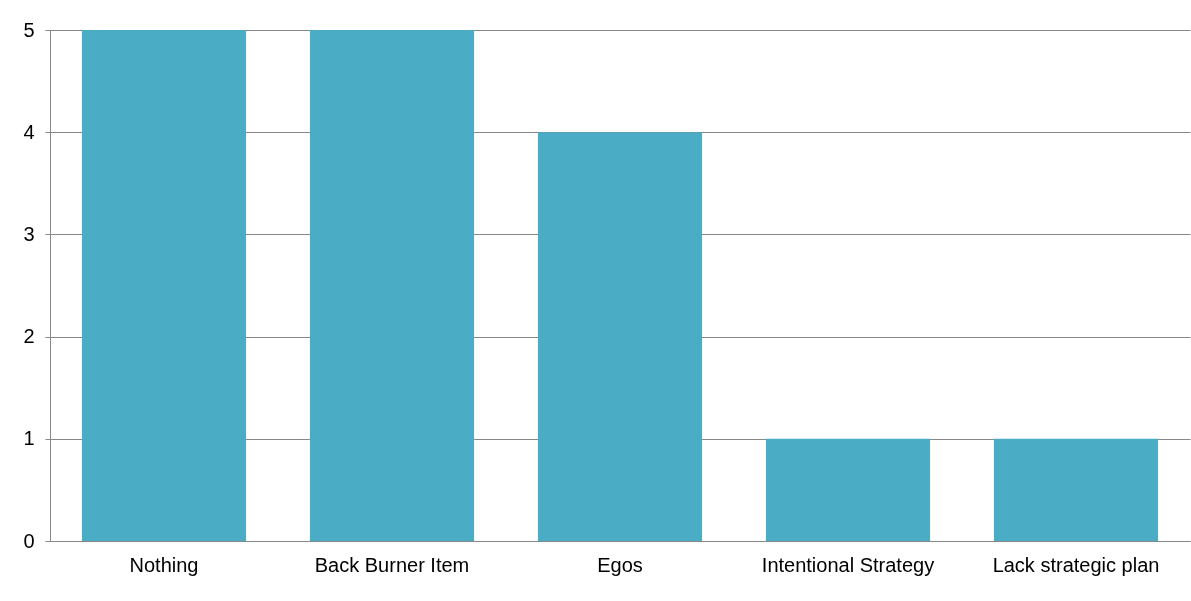  I want to click on y-tick-label: 2, so click(29, 336).